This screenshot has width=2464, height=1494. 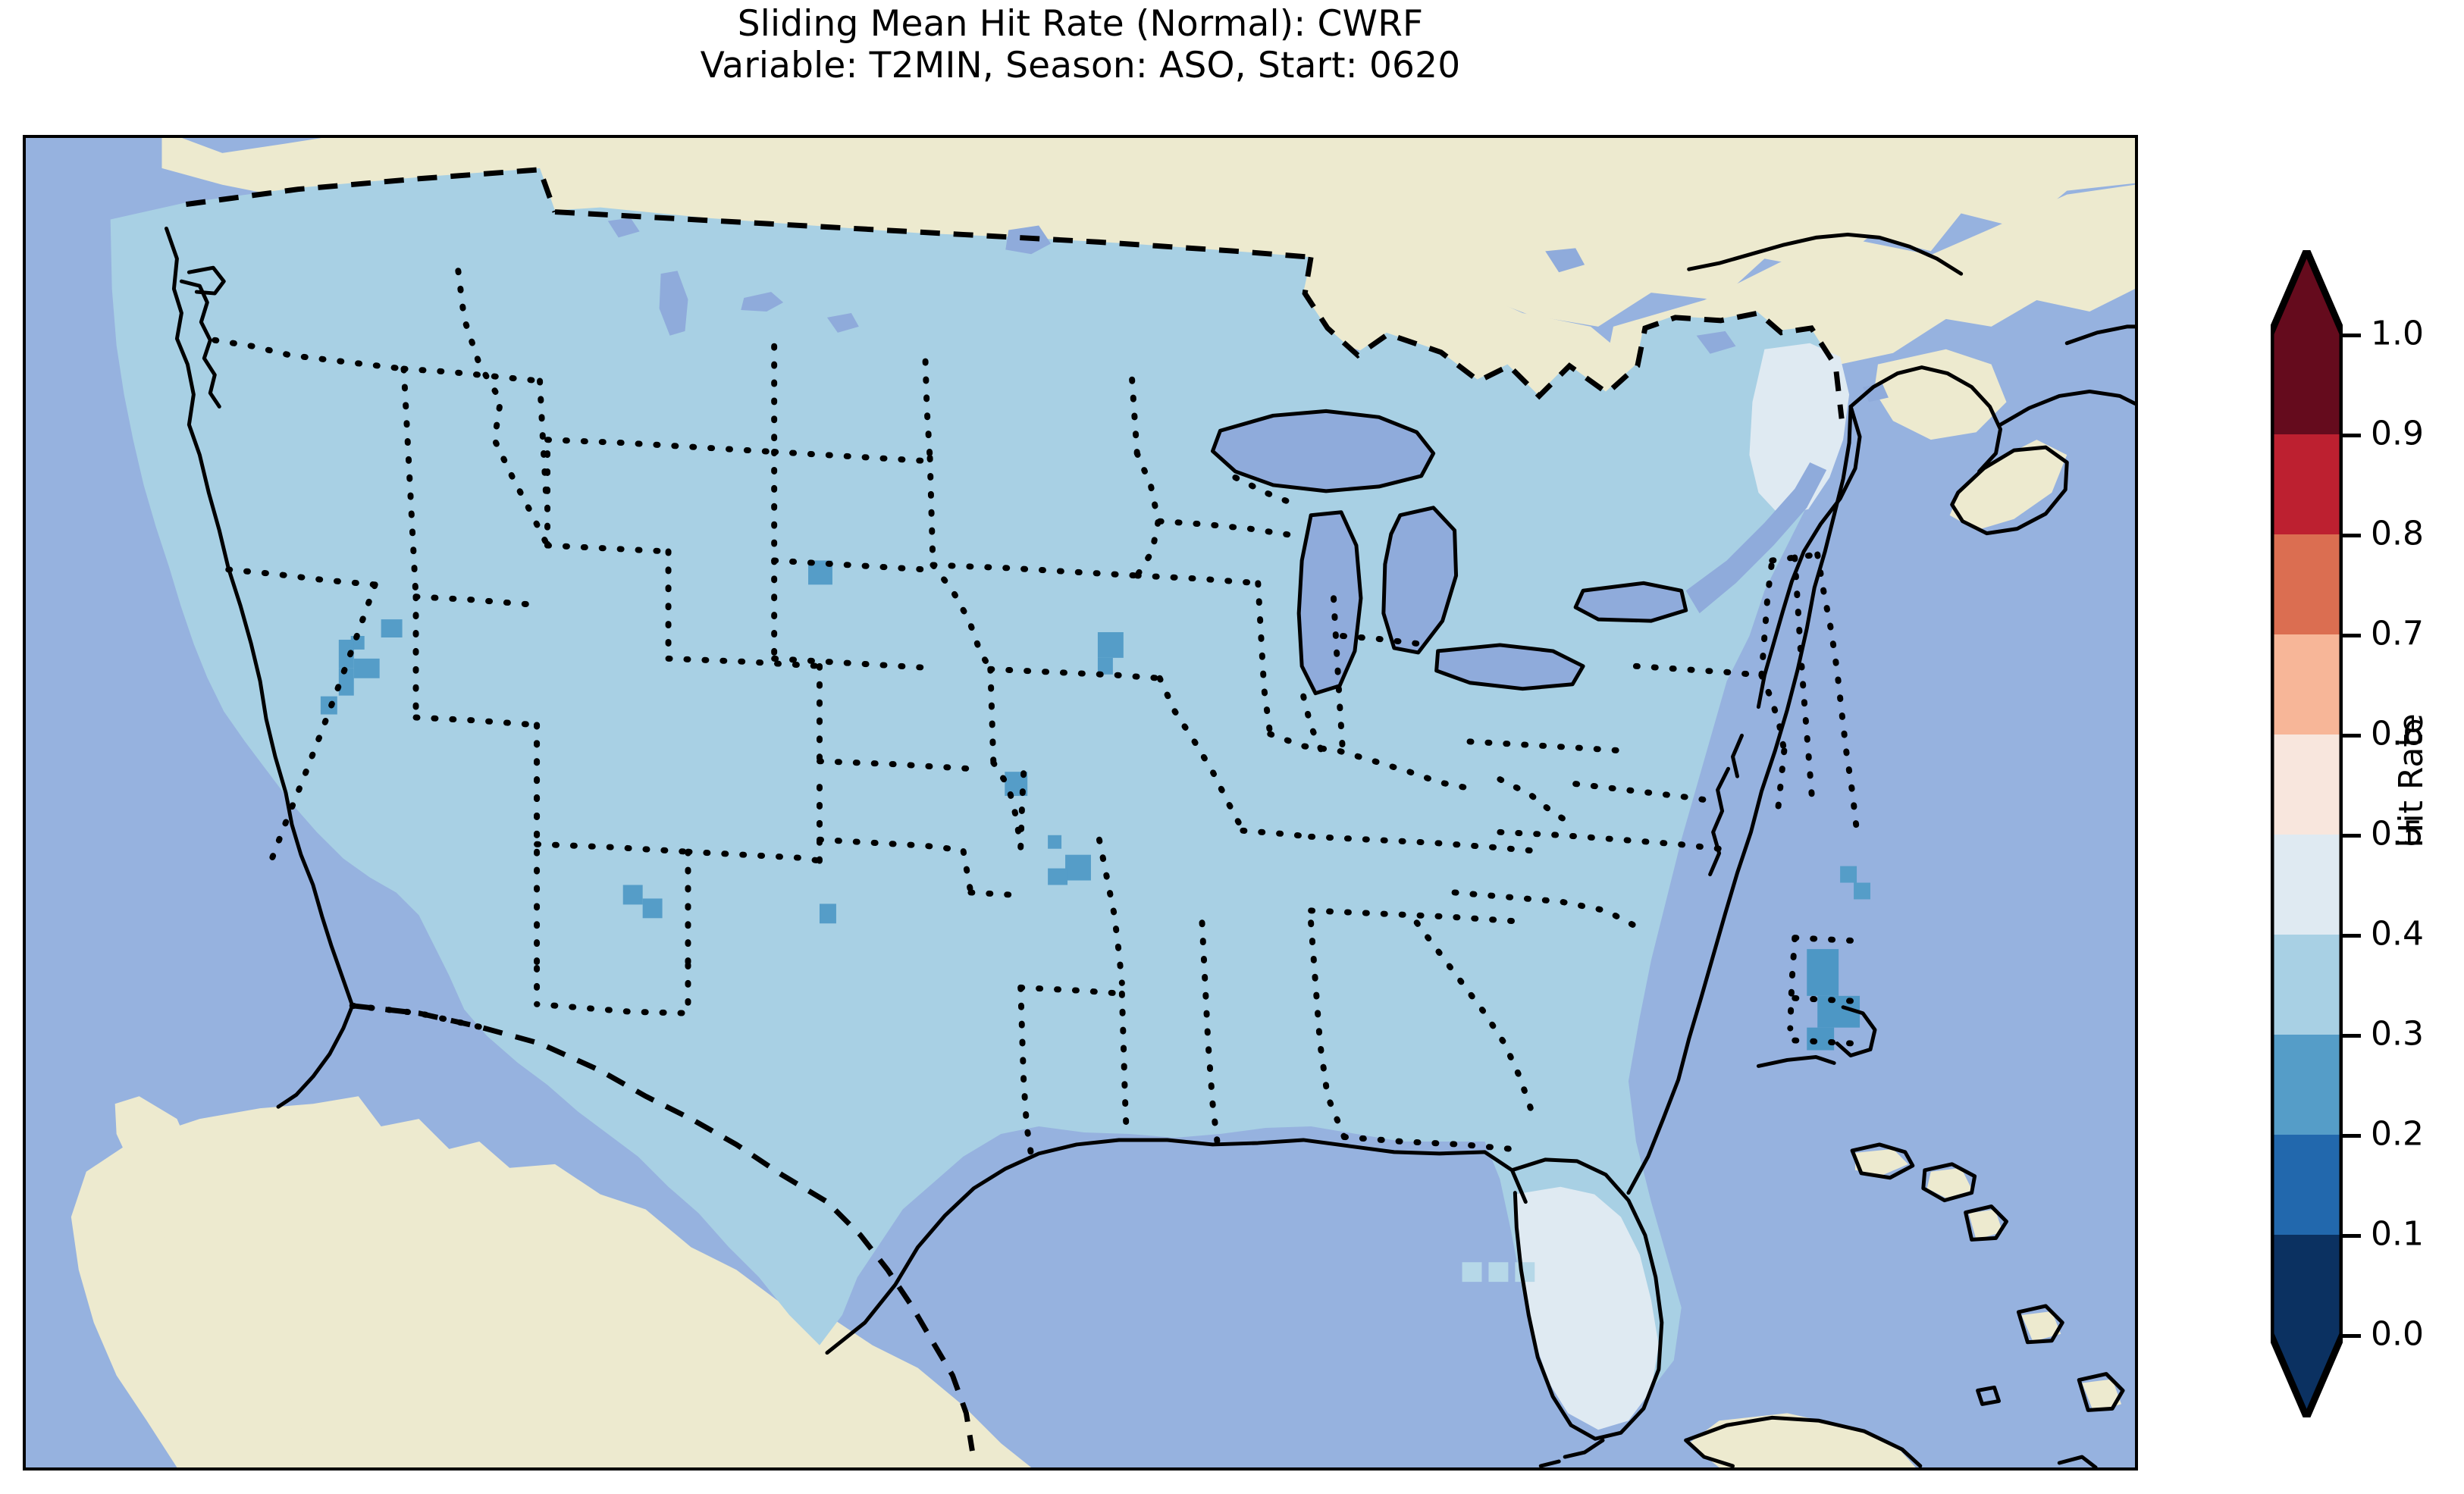 What do you see at coordinates (2397, 333) in the screenshot?
I see `colorbar-tick-label: 1.0` at bounding box center [2397, 333].